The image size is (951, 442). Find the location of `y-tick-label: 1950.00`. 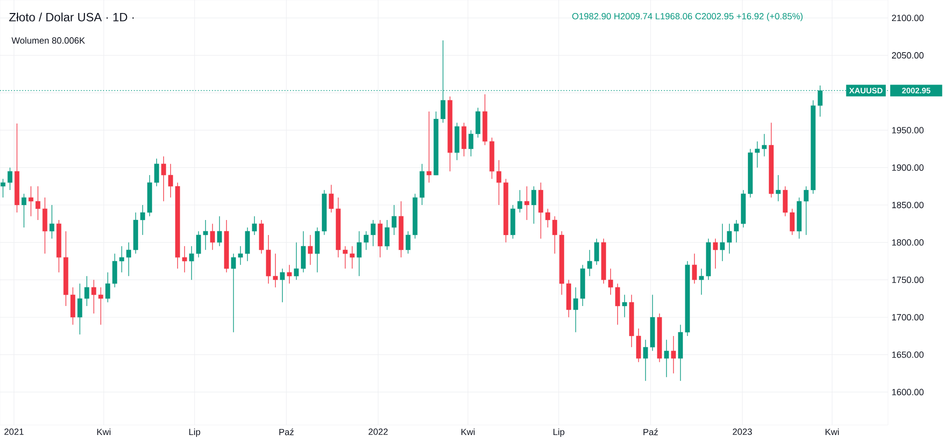

y-tick-label: 1950.00 is located at coordinates (908, 130).